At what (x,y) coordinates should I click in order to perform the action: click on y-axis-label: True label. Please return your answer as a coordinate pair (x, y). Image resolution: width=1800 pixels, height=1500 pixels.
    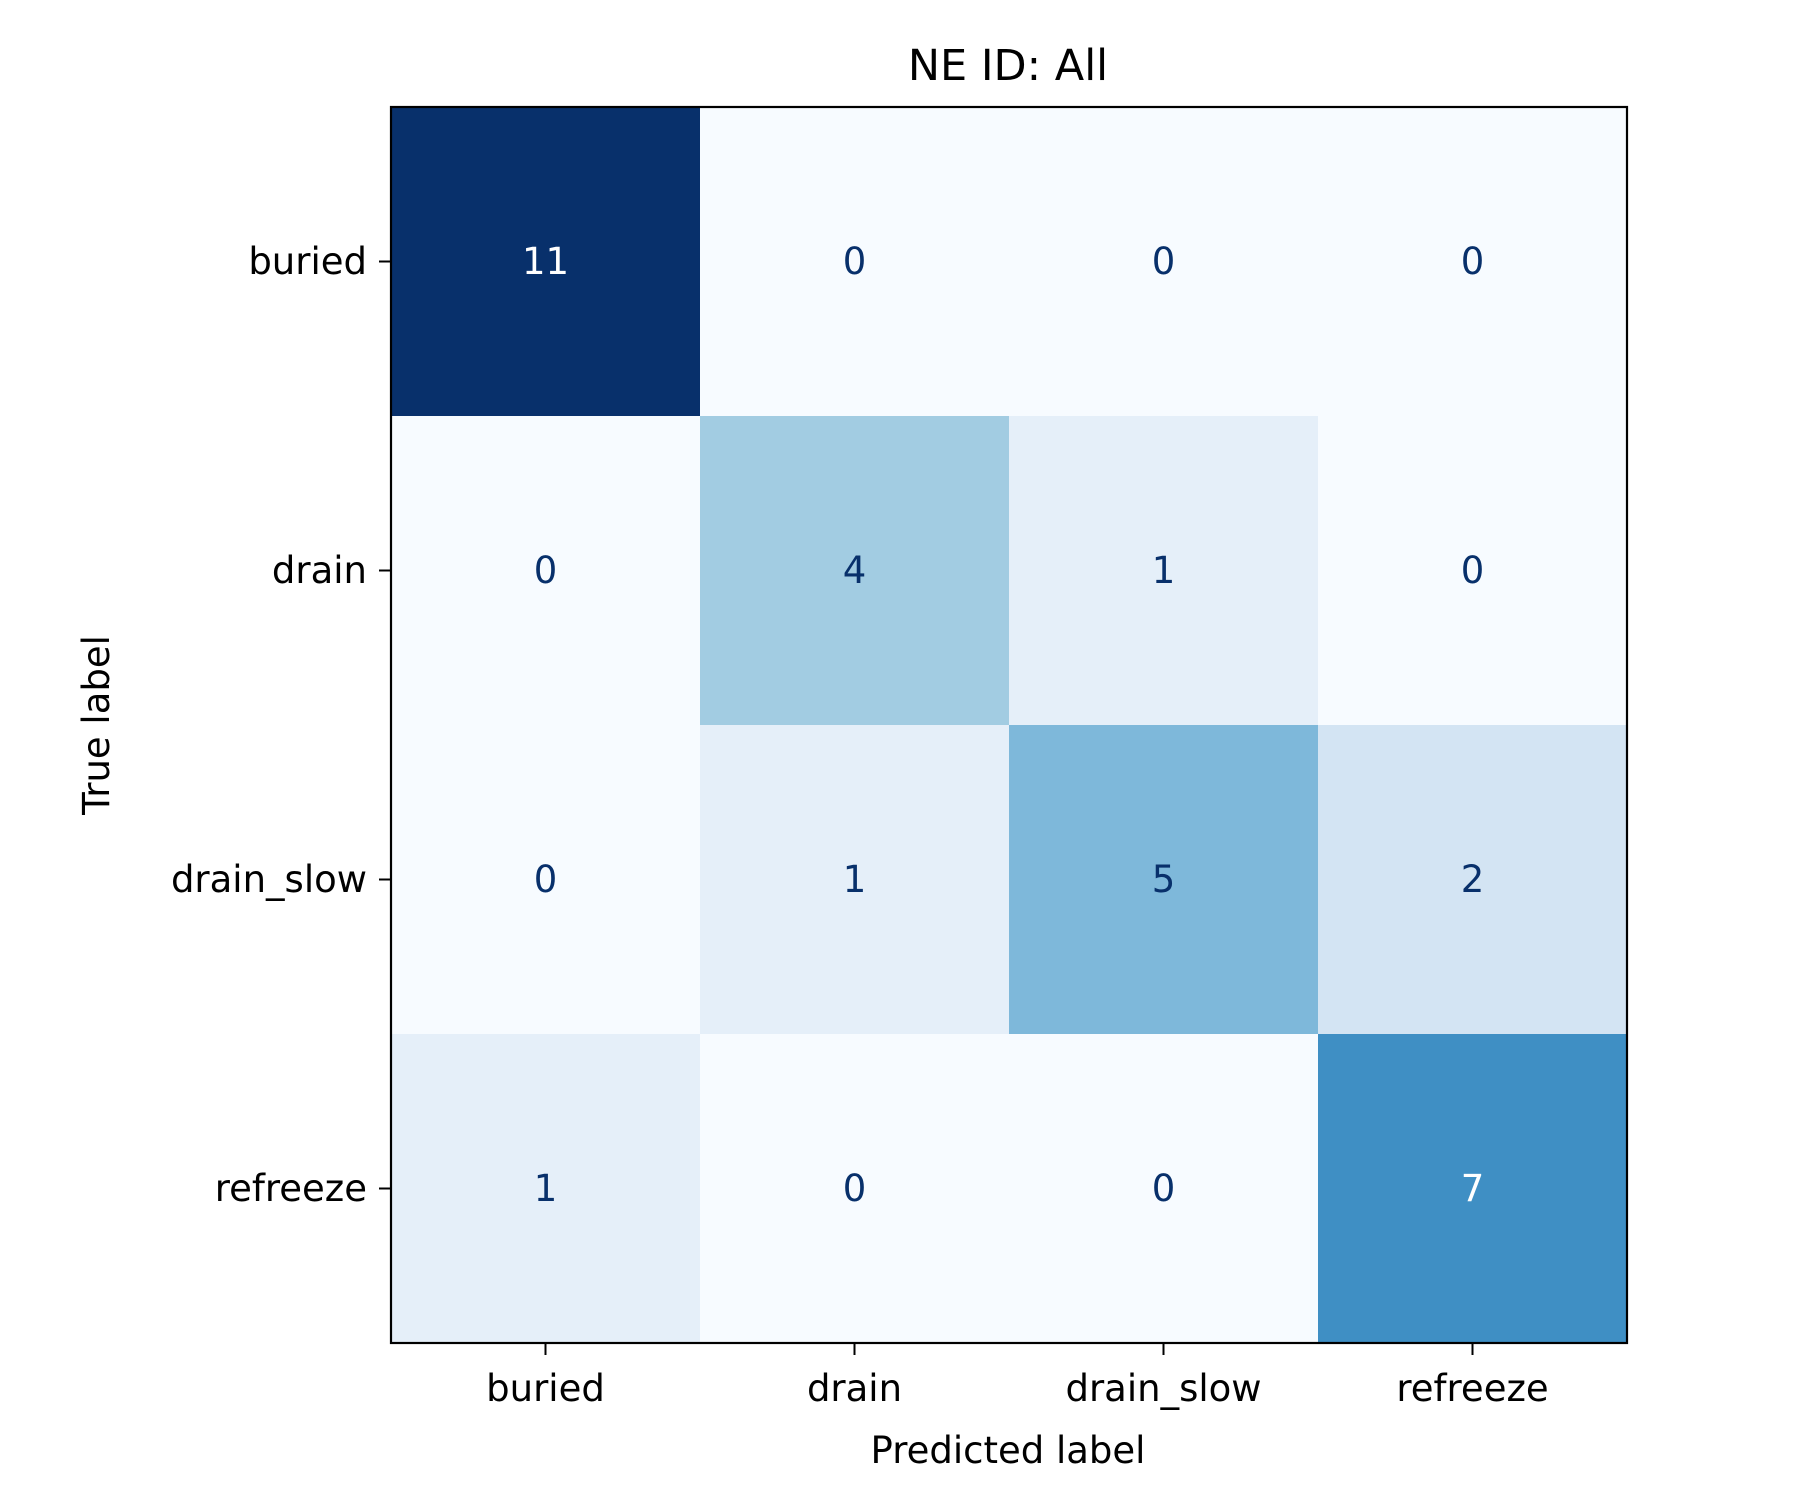
    Looking at the image, I should click on (96, 725).